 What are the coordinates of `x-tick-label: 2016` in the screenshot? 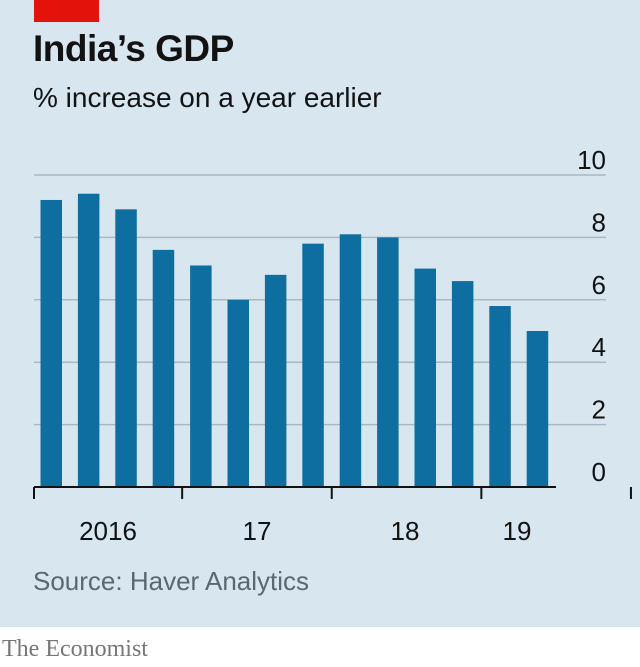 It's located at (108, 531).